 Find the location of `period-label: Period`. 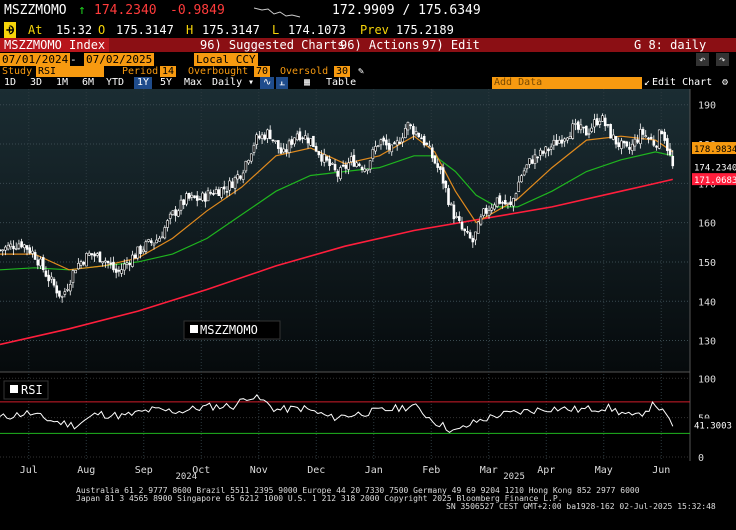

period-label: Period is located at coordinates (140, 71).